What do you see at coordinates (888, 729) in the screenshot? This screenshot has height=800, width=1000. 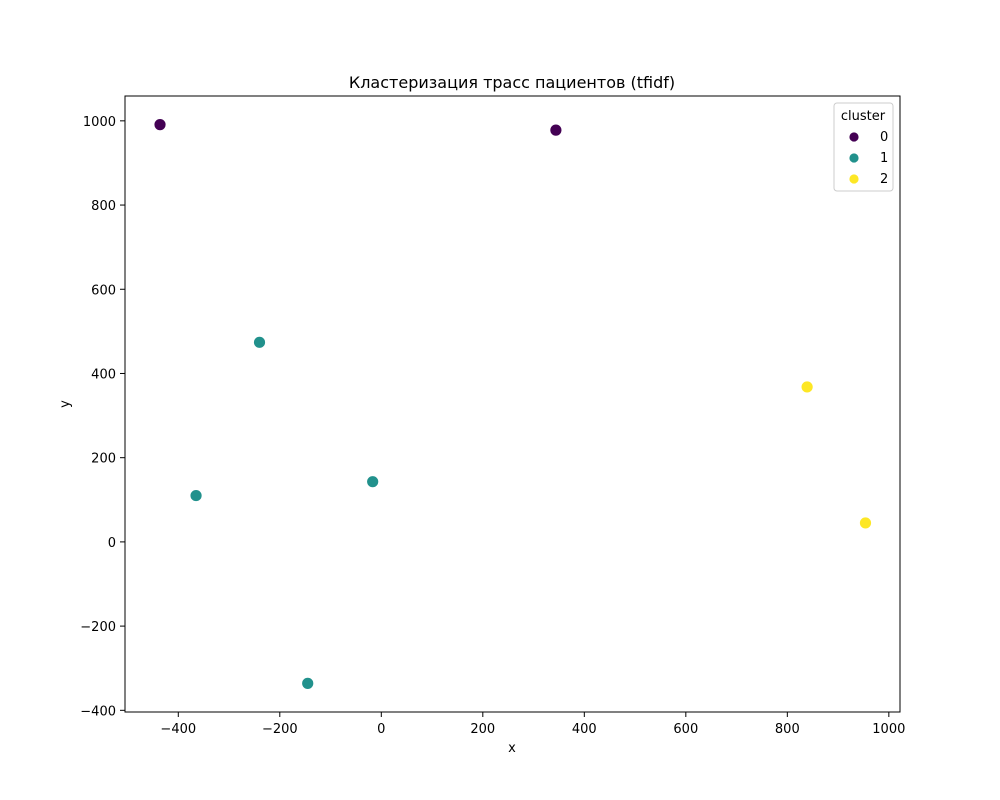 I see `x-tick-label: 1000` at bounding box center [888, 729].